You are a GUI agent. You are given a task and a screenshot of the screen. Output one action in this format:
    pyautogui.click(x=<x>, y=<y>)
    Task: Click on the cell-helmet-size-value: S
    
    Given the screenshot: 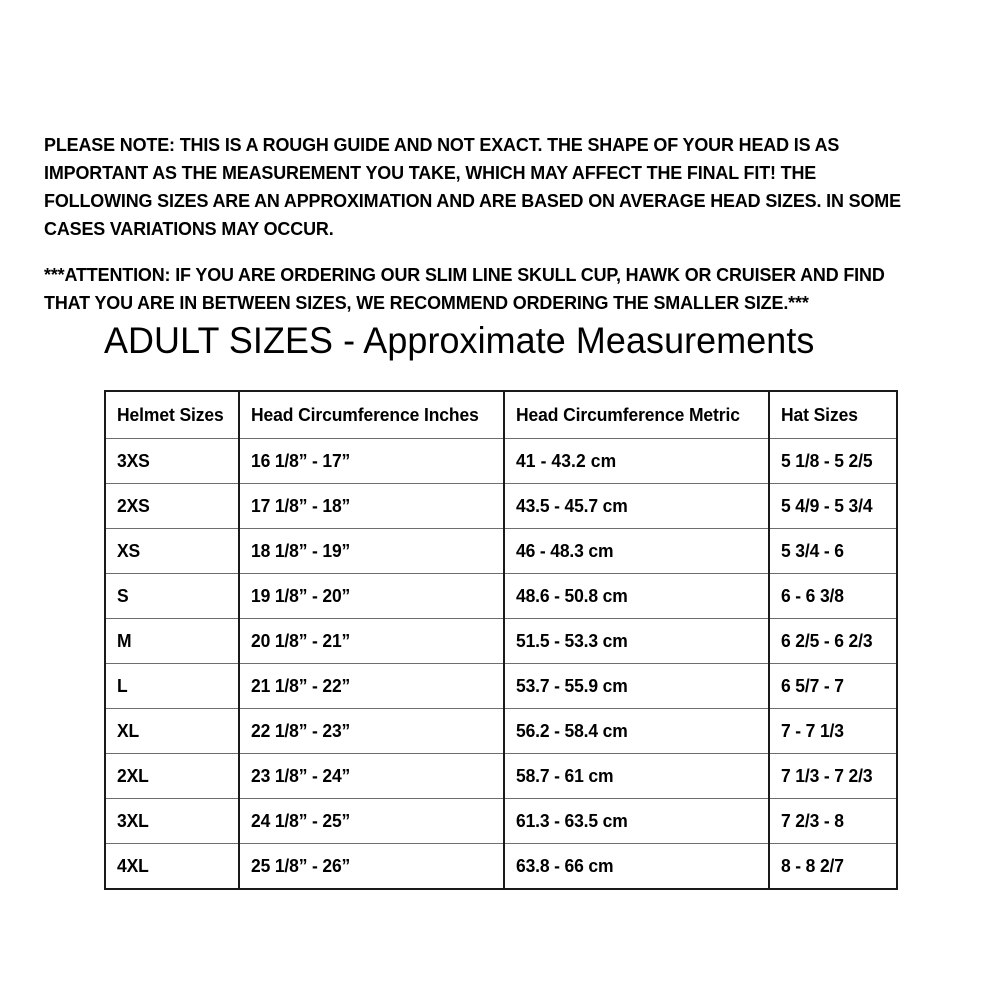 What is the action you would take?
    pyautogui.click(x=123, y=595)
    